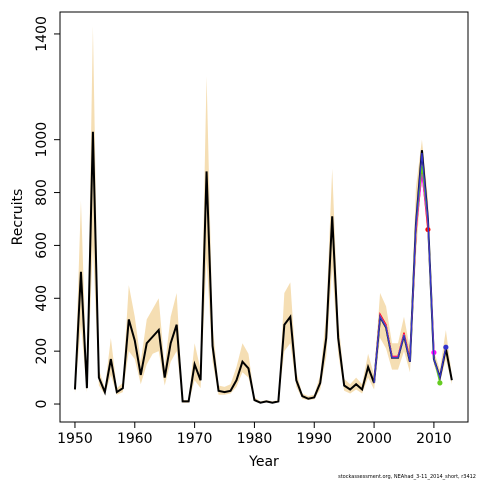 The height and width of the screenshot is (480, 480). Describe the element at coordinates (374, 439) in the screenshot. I see `x-tick-label: 2000` at that location.